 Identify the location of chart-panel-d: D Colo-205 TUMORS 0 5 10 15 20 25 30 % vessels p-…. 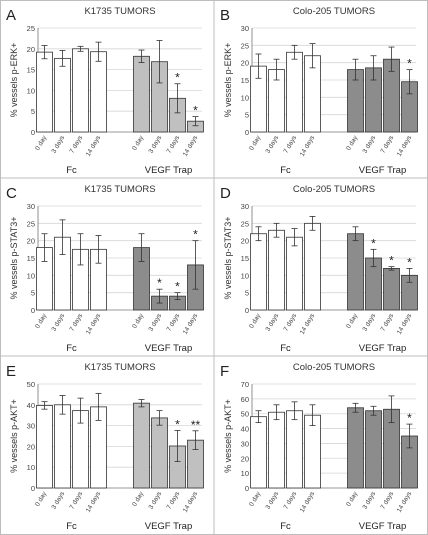
(319, 269).